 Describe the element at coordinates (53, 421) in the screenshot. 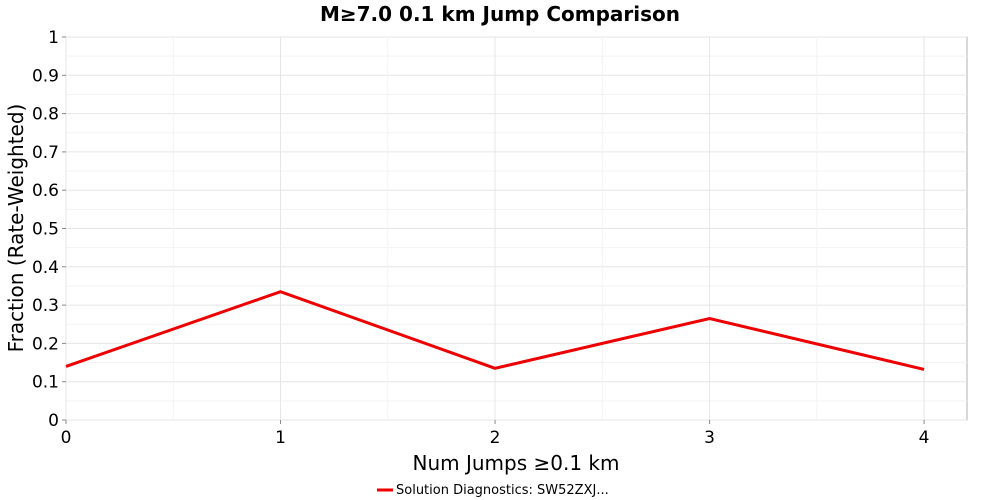

I see `y-tick-label: 0` at that location.